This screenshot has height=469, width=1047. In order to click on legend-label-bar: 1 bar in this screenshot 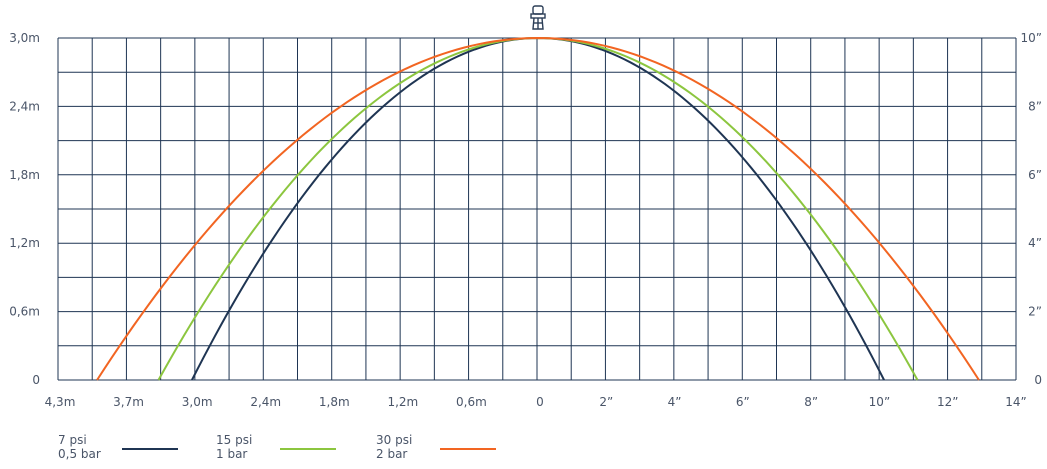, I will do `click(232, 454)`.